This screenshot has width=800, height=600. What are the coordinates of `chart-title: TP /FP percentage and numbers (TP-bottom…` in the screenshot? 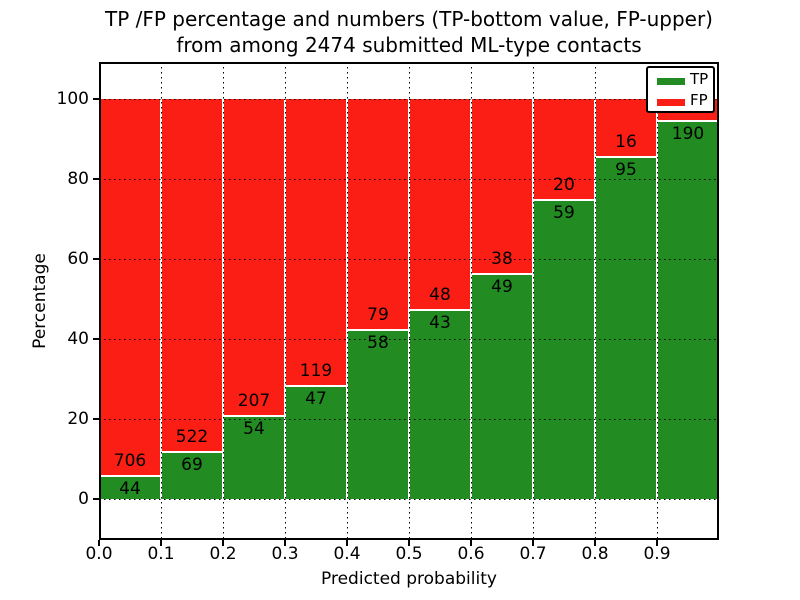 It's located at (409, 32).